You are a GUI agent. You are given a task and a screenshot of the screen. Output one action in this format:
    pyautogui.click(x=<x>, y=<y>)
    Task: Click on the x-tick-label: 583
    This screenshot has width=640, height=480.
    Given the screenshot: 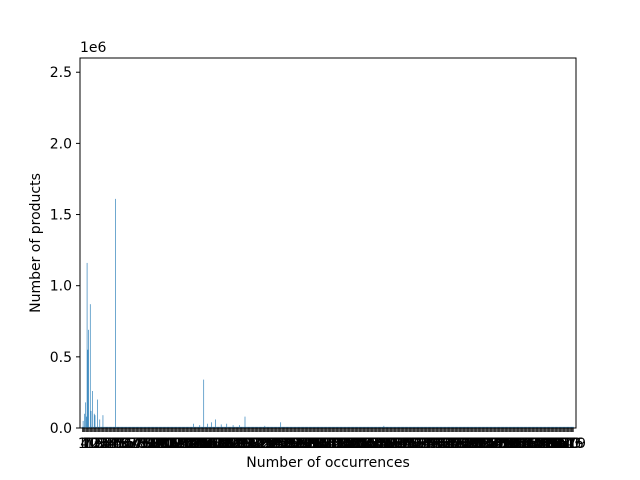 What is the action you would take?
    pyautogui.click(x=544, y=444)
    